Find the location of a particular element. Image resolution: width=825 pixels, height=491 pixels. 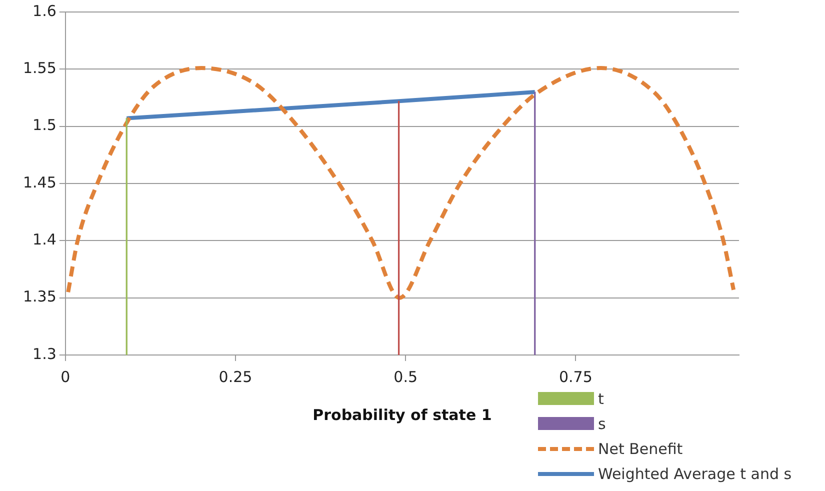

y-tick-label: 1.3 is located at coordinates (44, 353).